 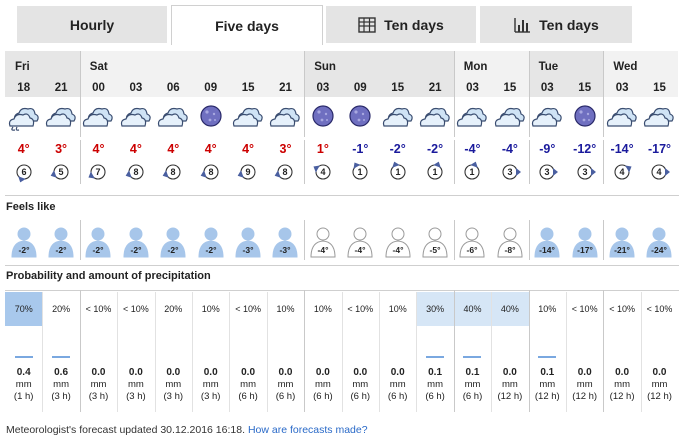 What do you see at coordinates (585, 88) in the screenshot?
I see `hour-label: 15` at bounding box center [585, 88].